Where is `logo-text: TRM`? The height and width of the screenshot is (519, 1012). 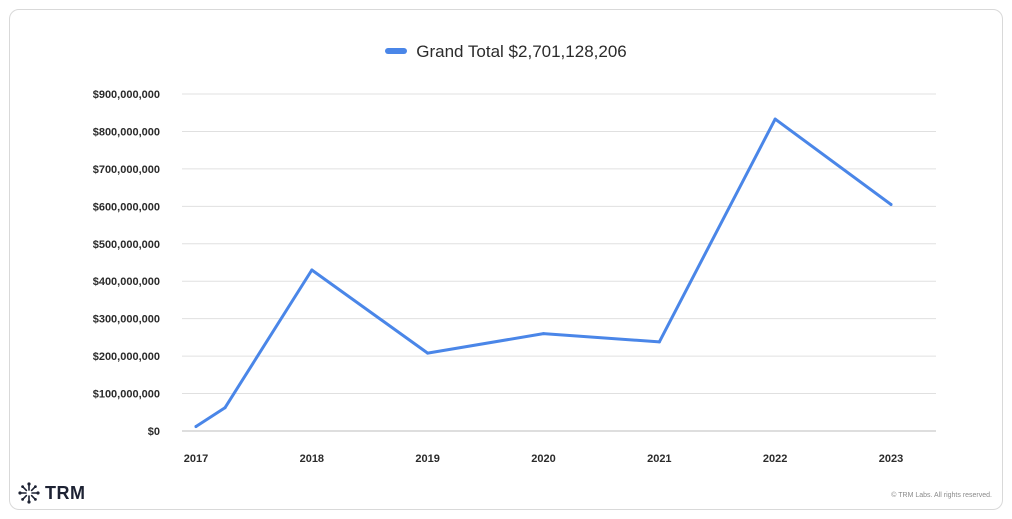
logo-text: TRM is located at coordinates (65, 492).